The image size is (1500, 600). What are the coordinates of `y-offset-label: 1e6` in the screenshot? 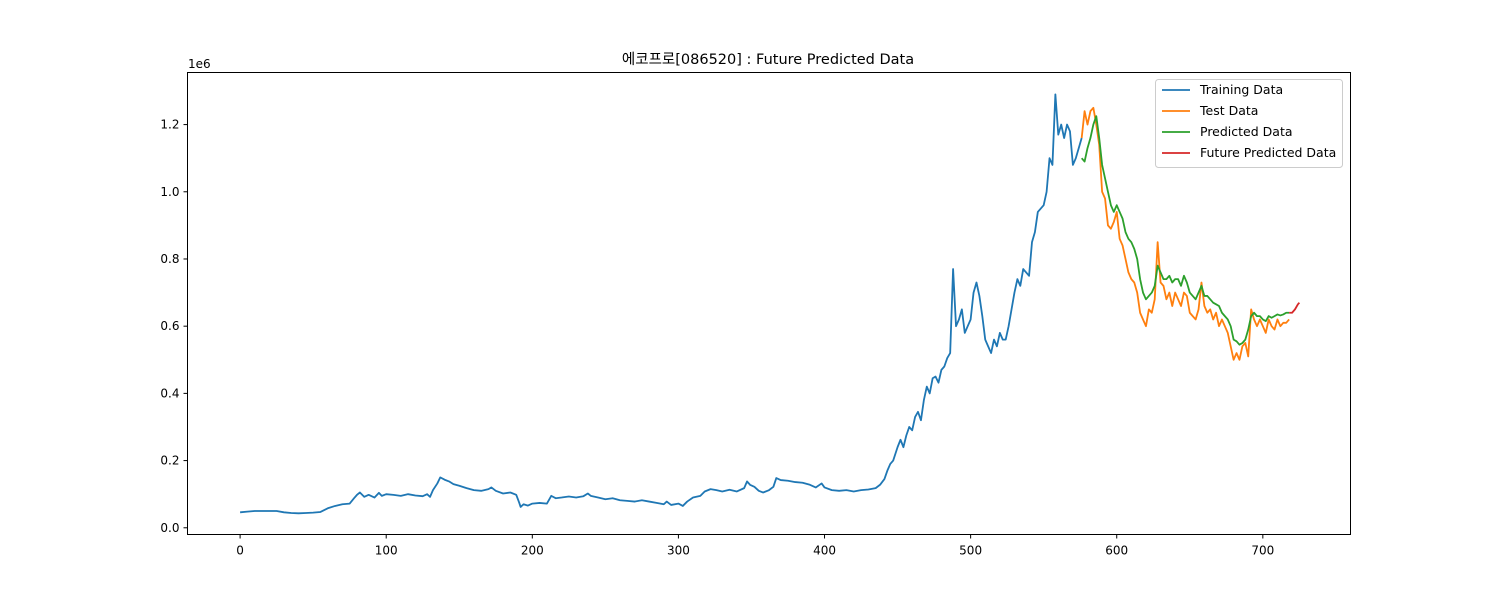 It's located at (199, 64).